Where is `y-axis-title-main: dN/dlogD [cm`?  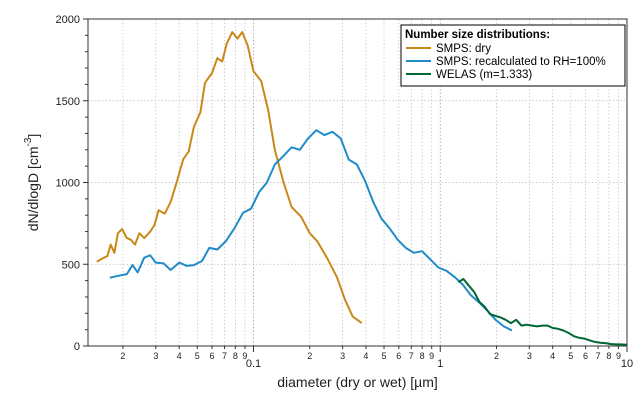 y-axis-title-main: dN/dlogD [cm is located at coordinates (33, 188).